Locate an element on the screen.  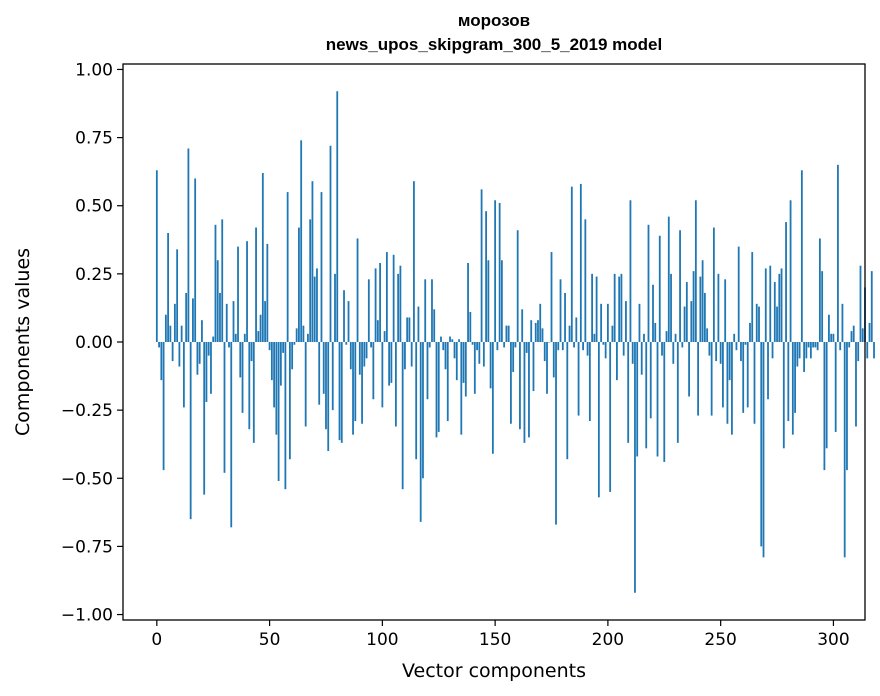
x-axis: 0 50 100 150 200 250 300 is located at coordinates (500, 635).